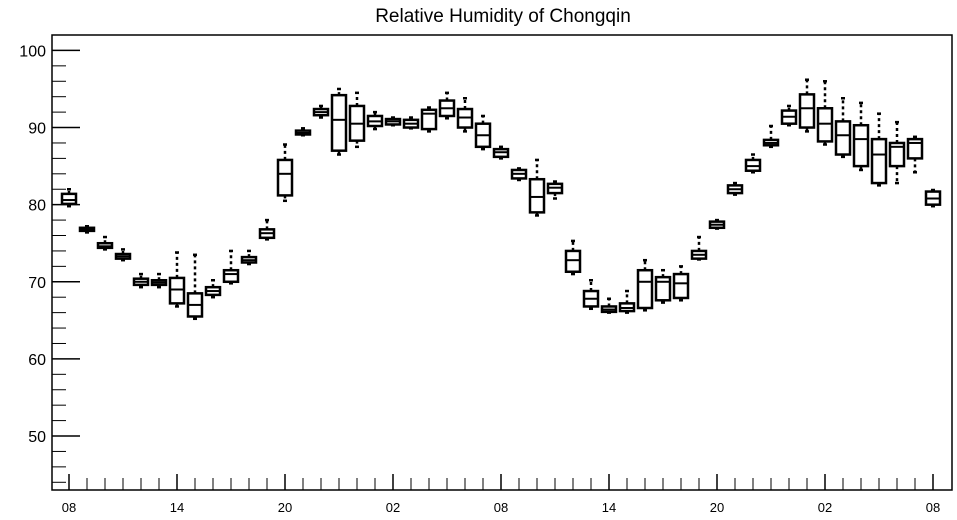 The image size is (957, 520). What do you see at coordinates (32, 51) in the screenshot?
I see `y-tick-label: 100` at bounding box center [32, 51].